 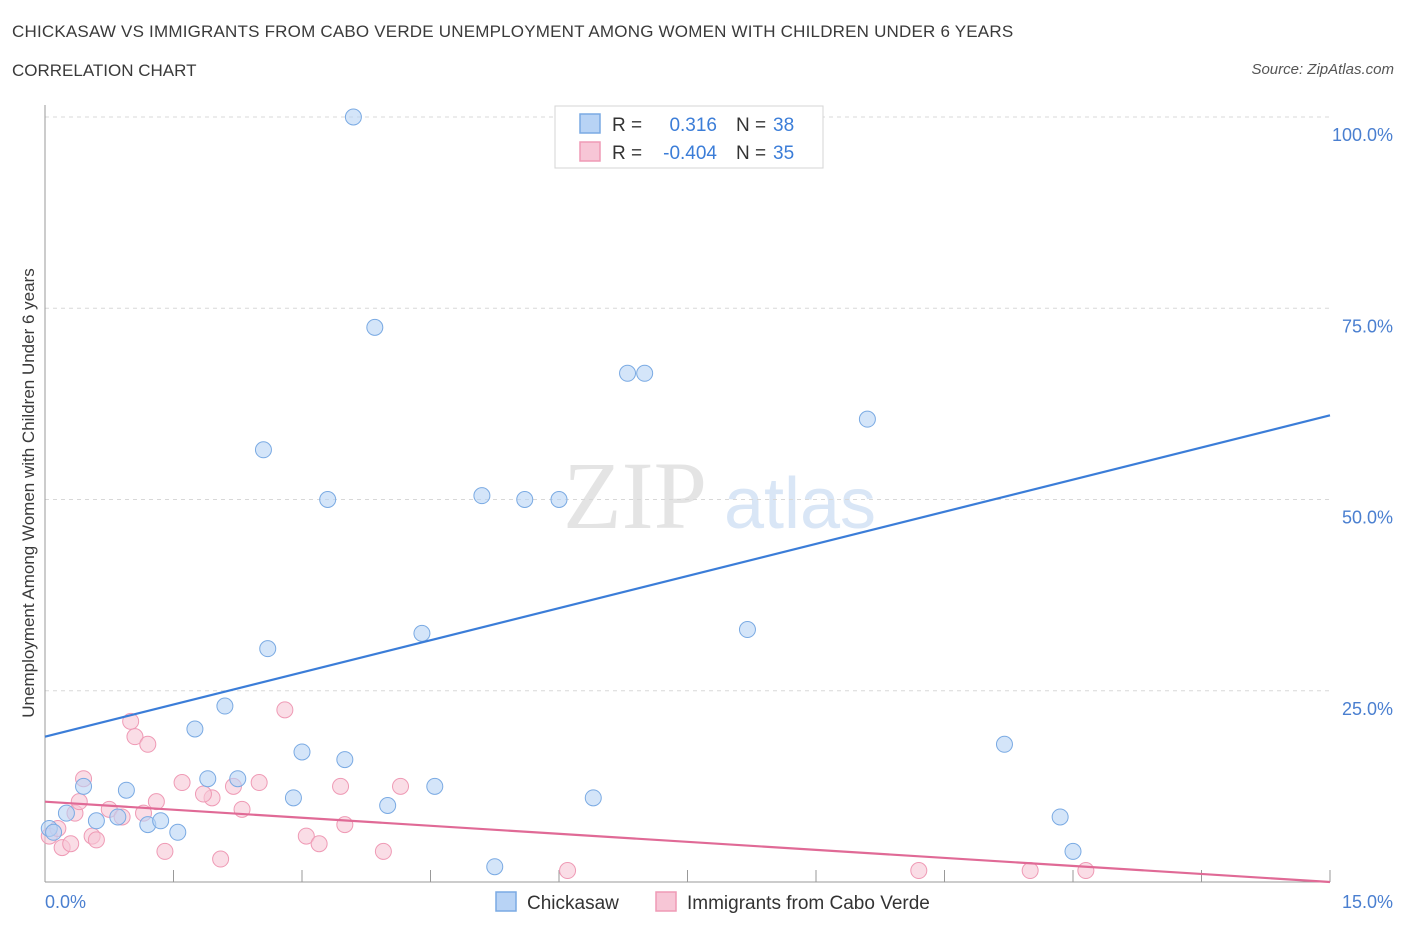 What do you see at coordinates (627, 153) in the screenshot?
I see `stats-r-label-1: R =` at bounding box center [627, 153].